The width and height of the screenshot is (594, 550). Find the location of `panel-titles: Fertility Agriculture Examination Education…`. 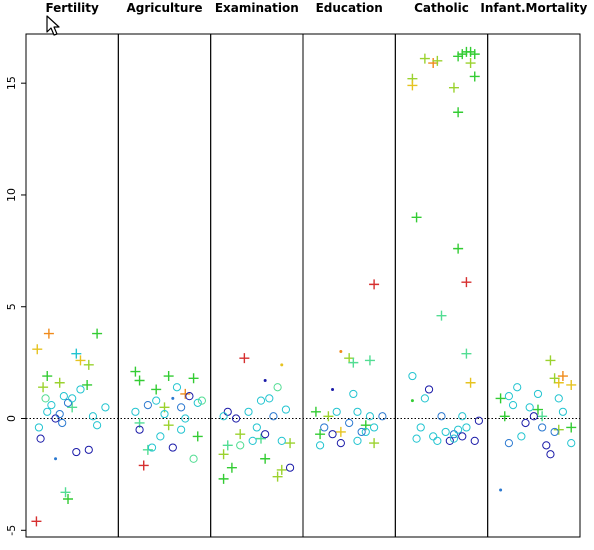

panel-titles: Fertility Agriculture Examination Education… is located at coordinates (316, 8).